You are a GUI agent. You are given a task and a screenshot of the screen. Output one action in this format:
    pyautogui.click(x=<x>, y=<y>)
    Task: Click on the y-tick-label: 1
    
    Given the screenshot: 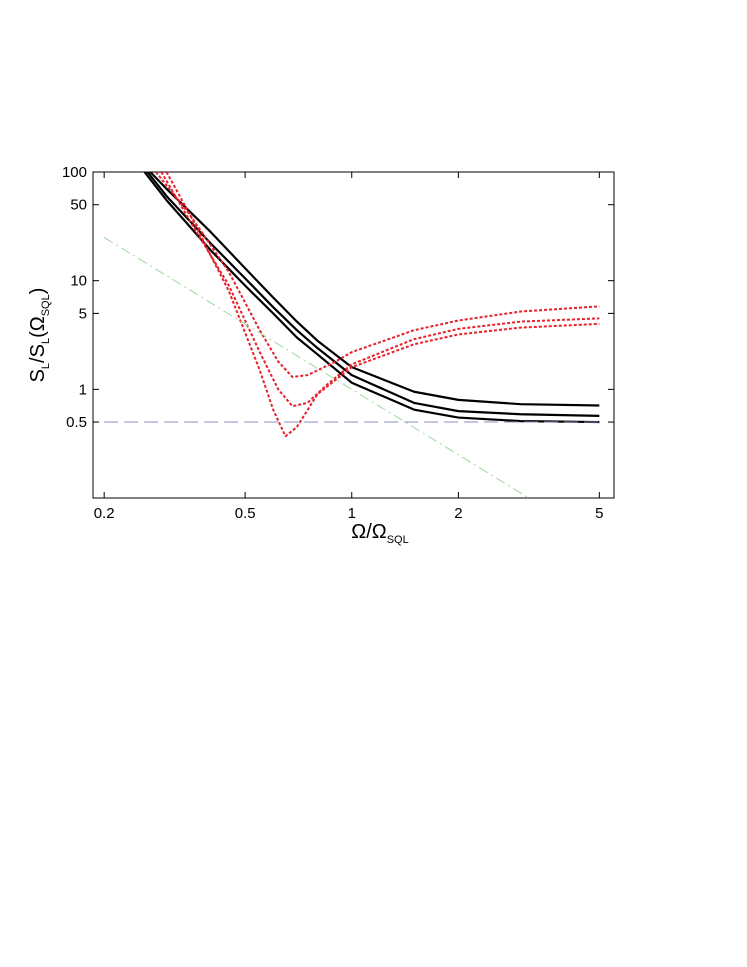 What is the action you would take?
    pyautogui.click(x=83, y=389)
    